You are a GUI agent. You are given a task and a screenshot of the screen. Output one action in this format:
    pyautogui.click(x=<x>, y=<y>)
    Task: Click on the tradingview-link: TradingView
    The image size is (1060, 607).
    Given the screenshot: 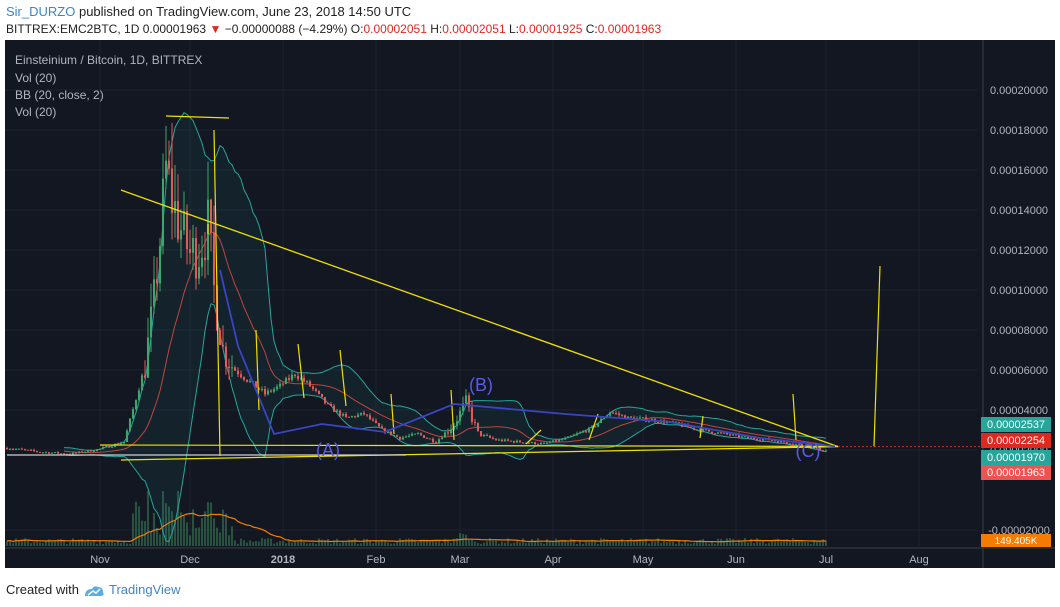 What is the action you would take?
    pyautogui.click(x=144, y=589)
    